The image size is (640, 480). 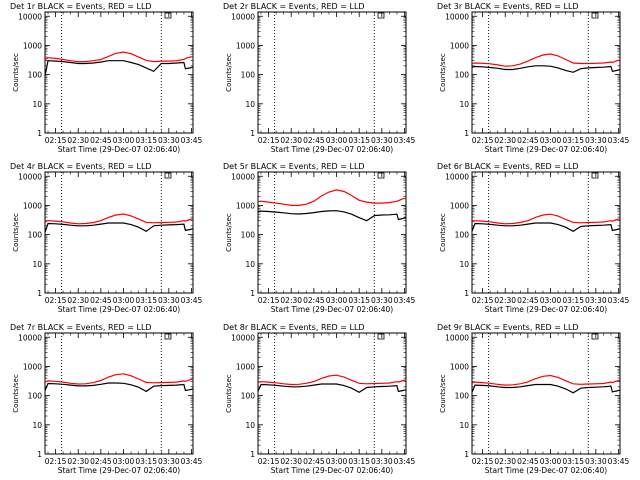 I want to click on chart-title: Det 4r BLACK = Events, RED = LLD, so click(x=81, y=166).